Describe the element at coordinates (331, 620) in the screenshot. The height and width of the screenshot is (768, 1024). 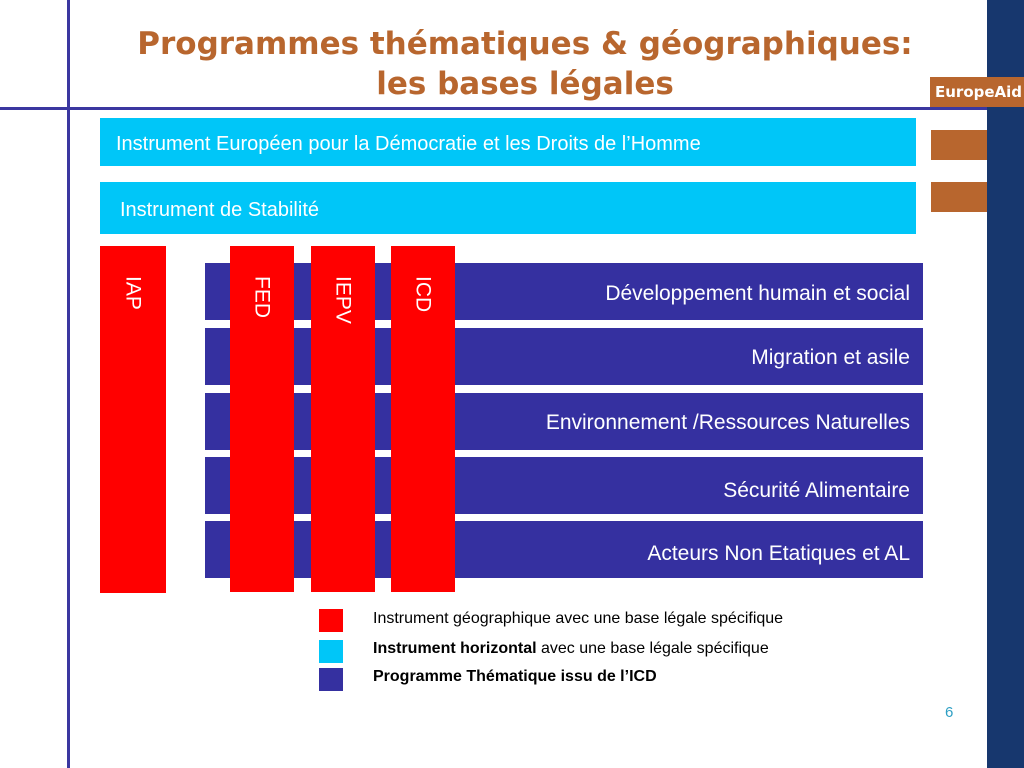
I see `legend-swatch-geographic` at that location.